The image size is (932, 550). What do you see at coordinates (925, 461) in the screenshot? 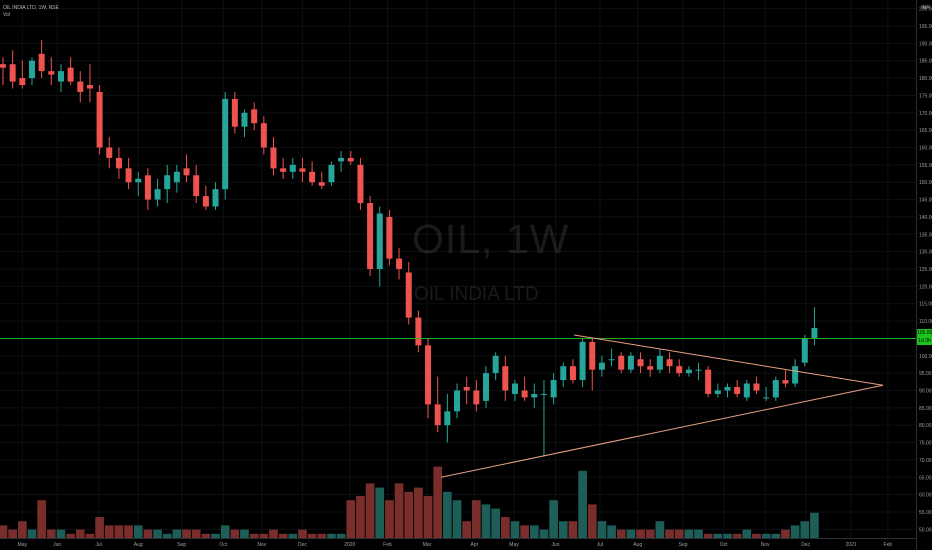
I see `price-tick-label: 70.00` at bounding box center [925, 461].